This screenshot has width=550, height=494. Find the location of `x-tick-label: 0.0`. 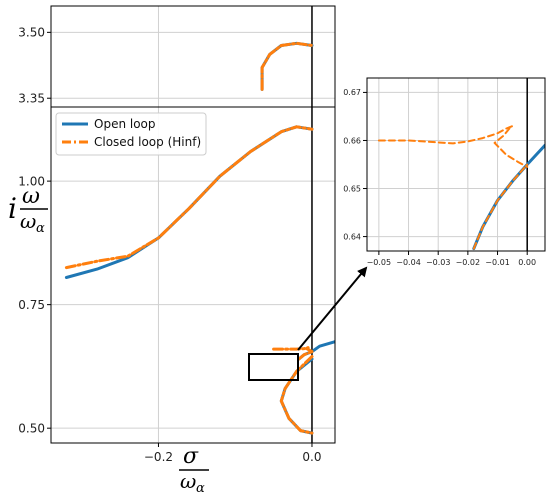

x-tick-label: 0.0 is located at coordinates (311, 457).